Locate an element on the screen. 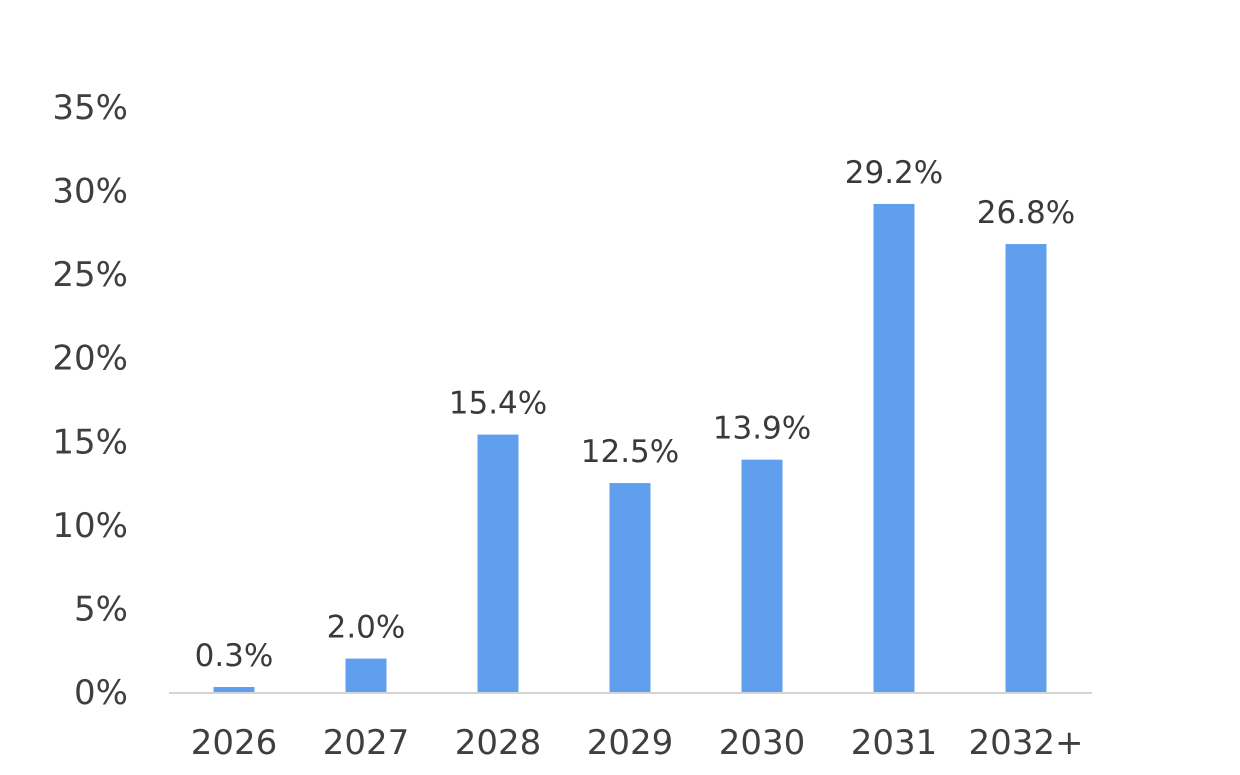 The image size is (1240, 775). bar-2029 is located at coordinates (630, 587).